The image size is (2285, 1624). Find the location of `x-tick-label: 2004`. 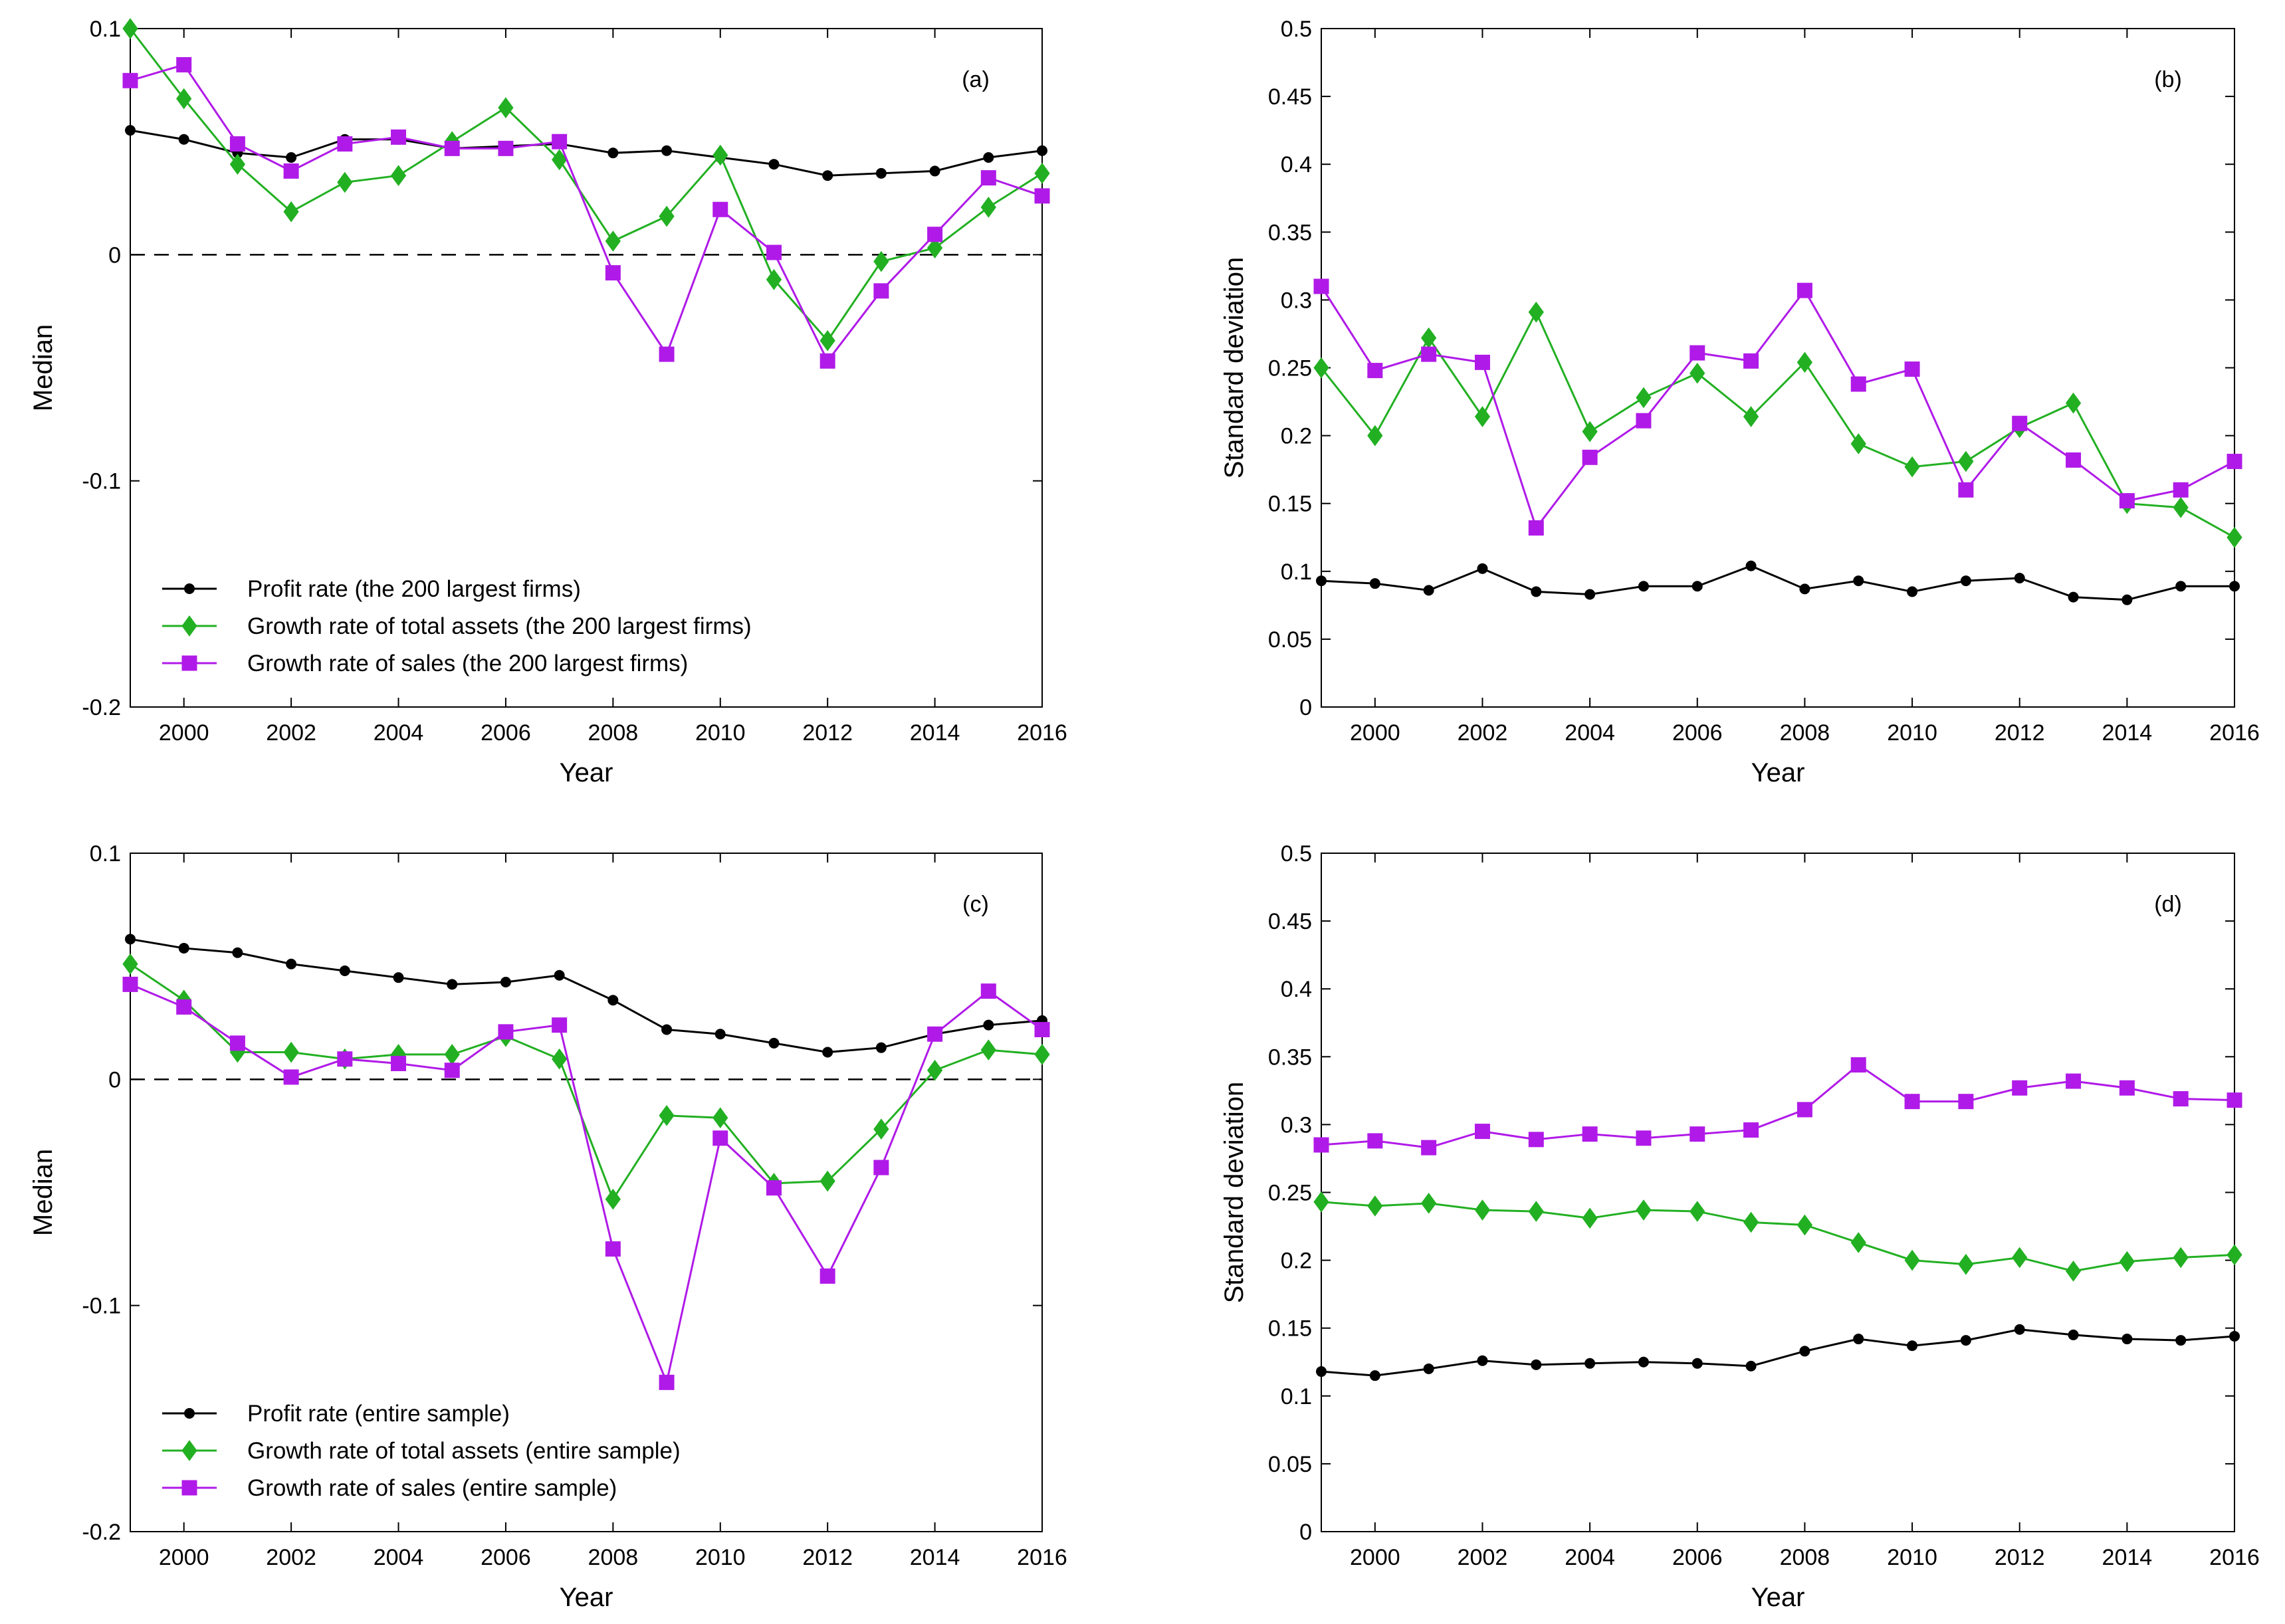

x-tick-label: 2004 is located at coordinates (1590, 1557).